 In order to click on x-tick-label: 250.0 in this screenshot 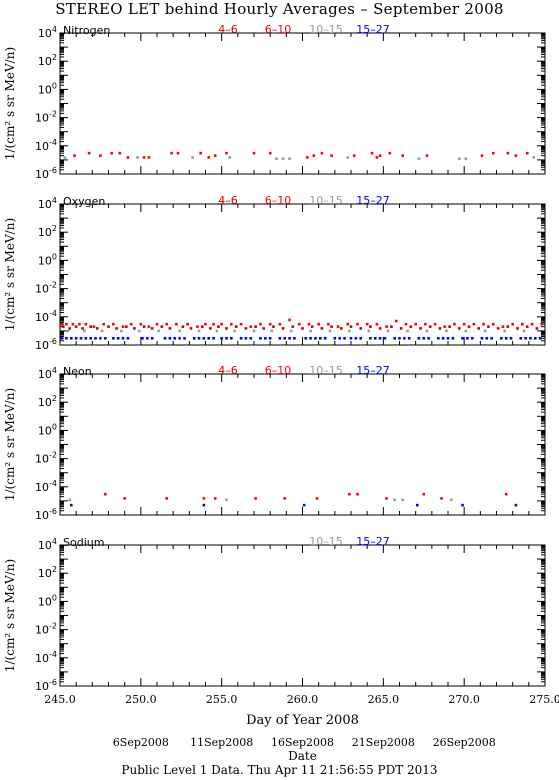, I will do `click(141, 699)`.